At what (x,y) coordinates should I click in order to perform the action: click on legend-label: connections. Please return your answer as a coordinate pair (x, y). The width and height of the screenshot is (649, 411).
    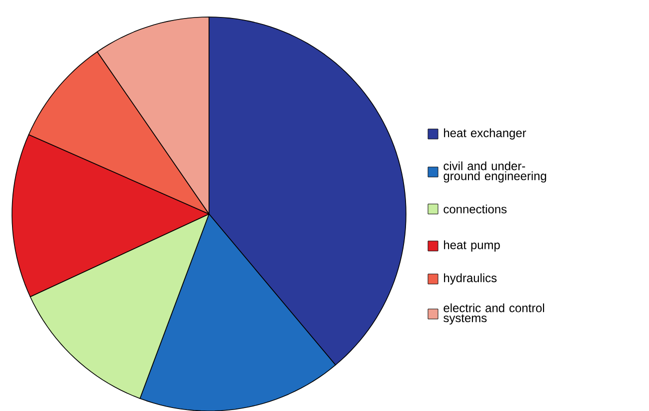
    Looking at the image, I should click on (475, 209).